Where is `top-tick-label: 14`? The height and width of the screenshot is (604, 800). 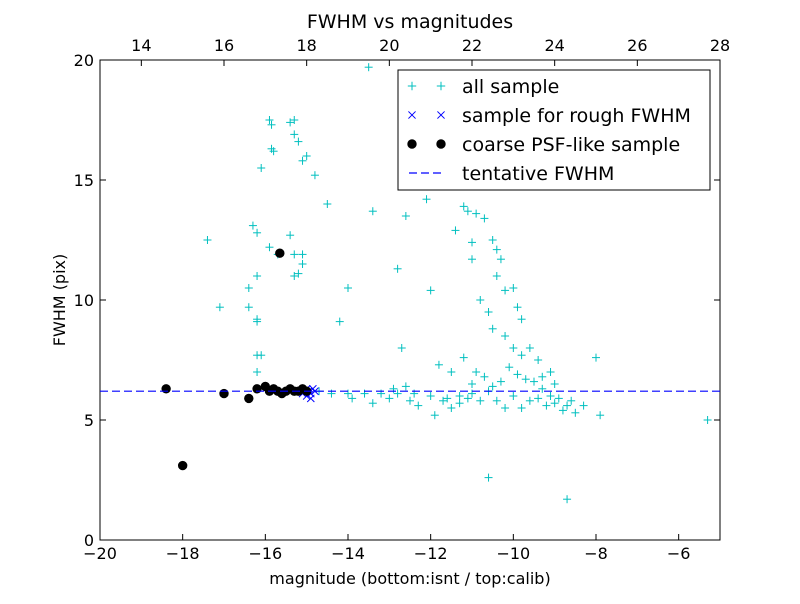 top-tick-label: 14 is located at coordinates (141, 45).